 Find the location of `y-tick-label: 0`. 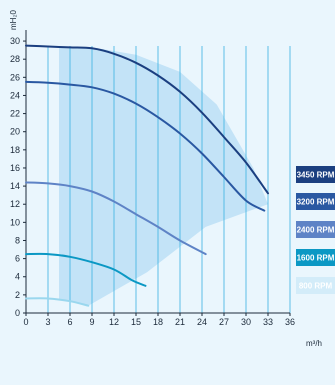

y-tick-label: 0 is located at coordinates (17, 313).